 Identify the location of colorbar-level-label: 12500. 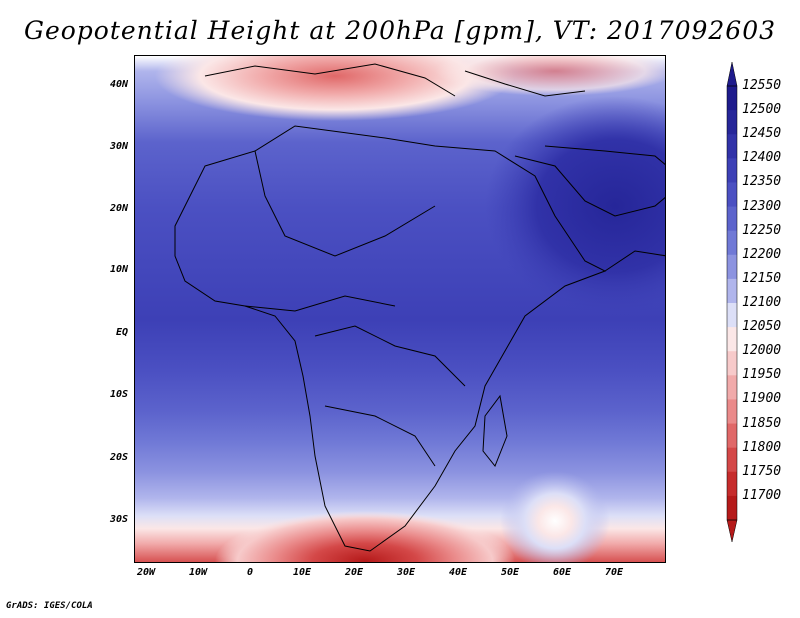
(762, 110).